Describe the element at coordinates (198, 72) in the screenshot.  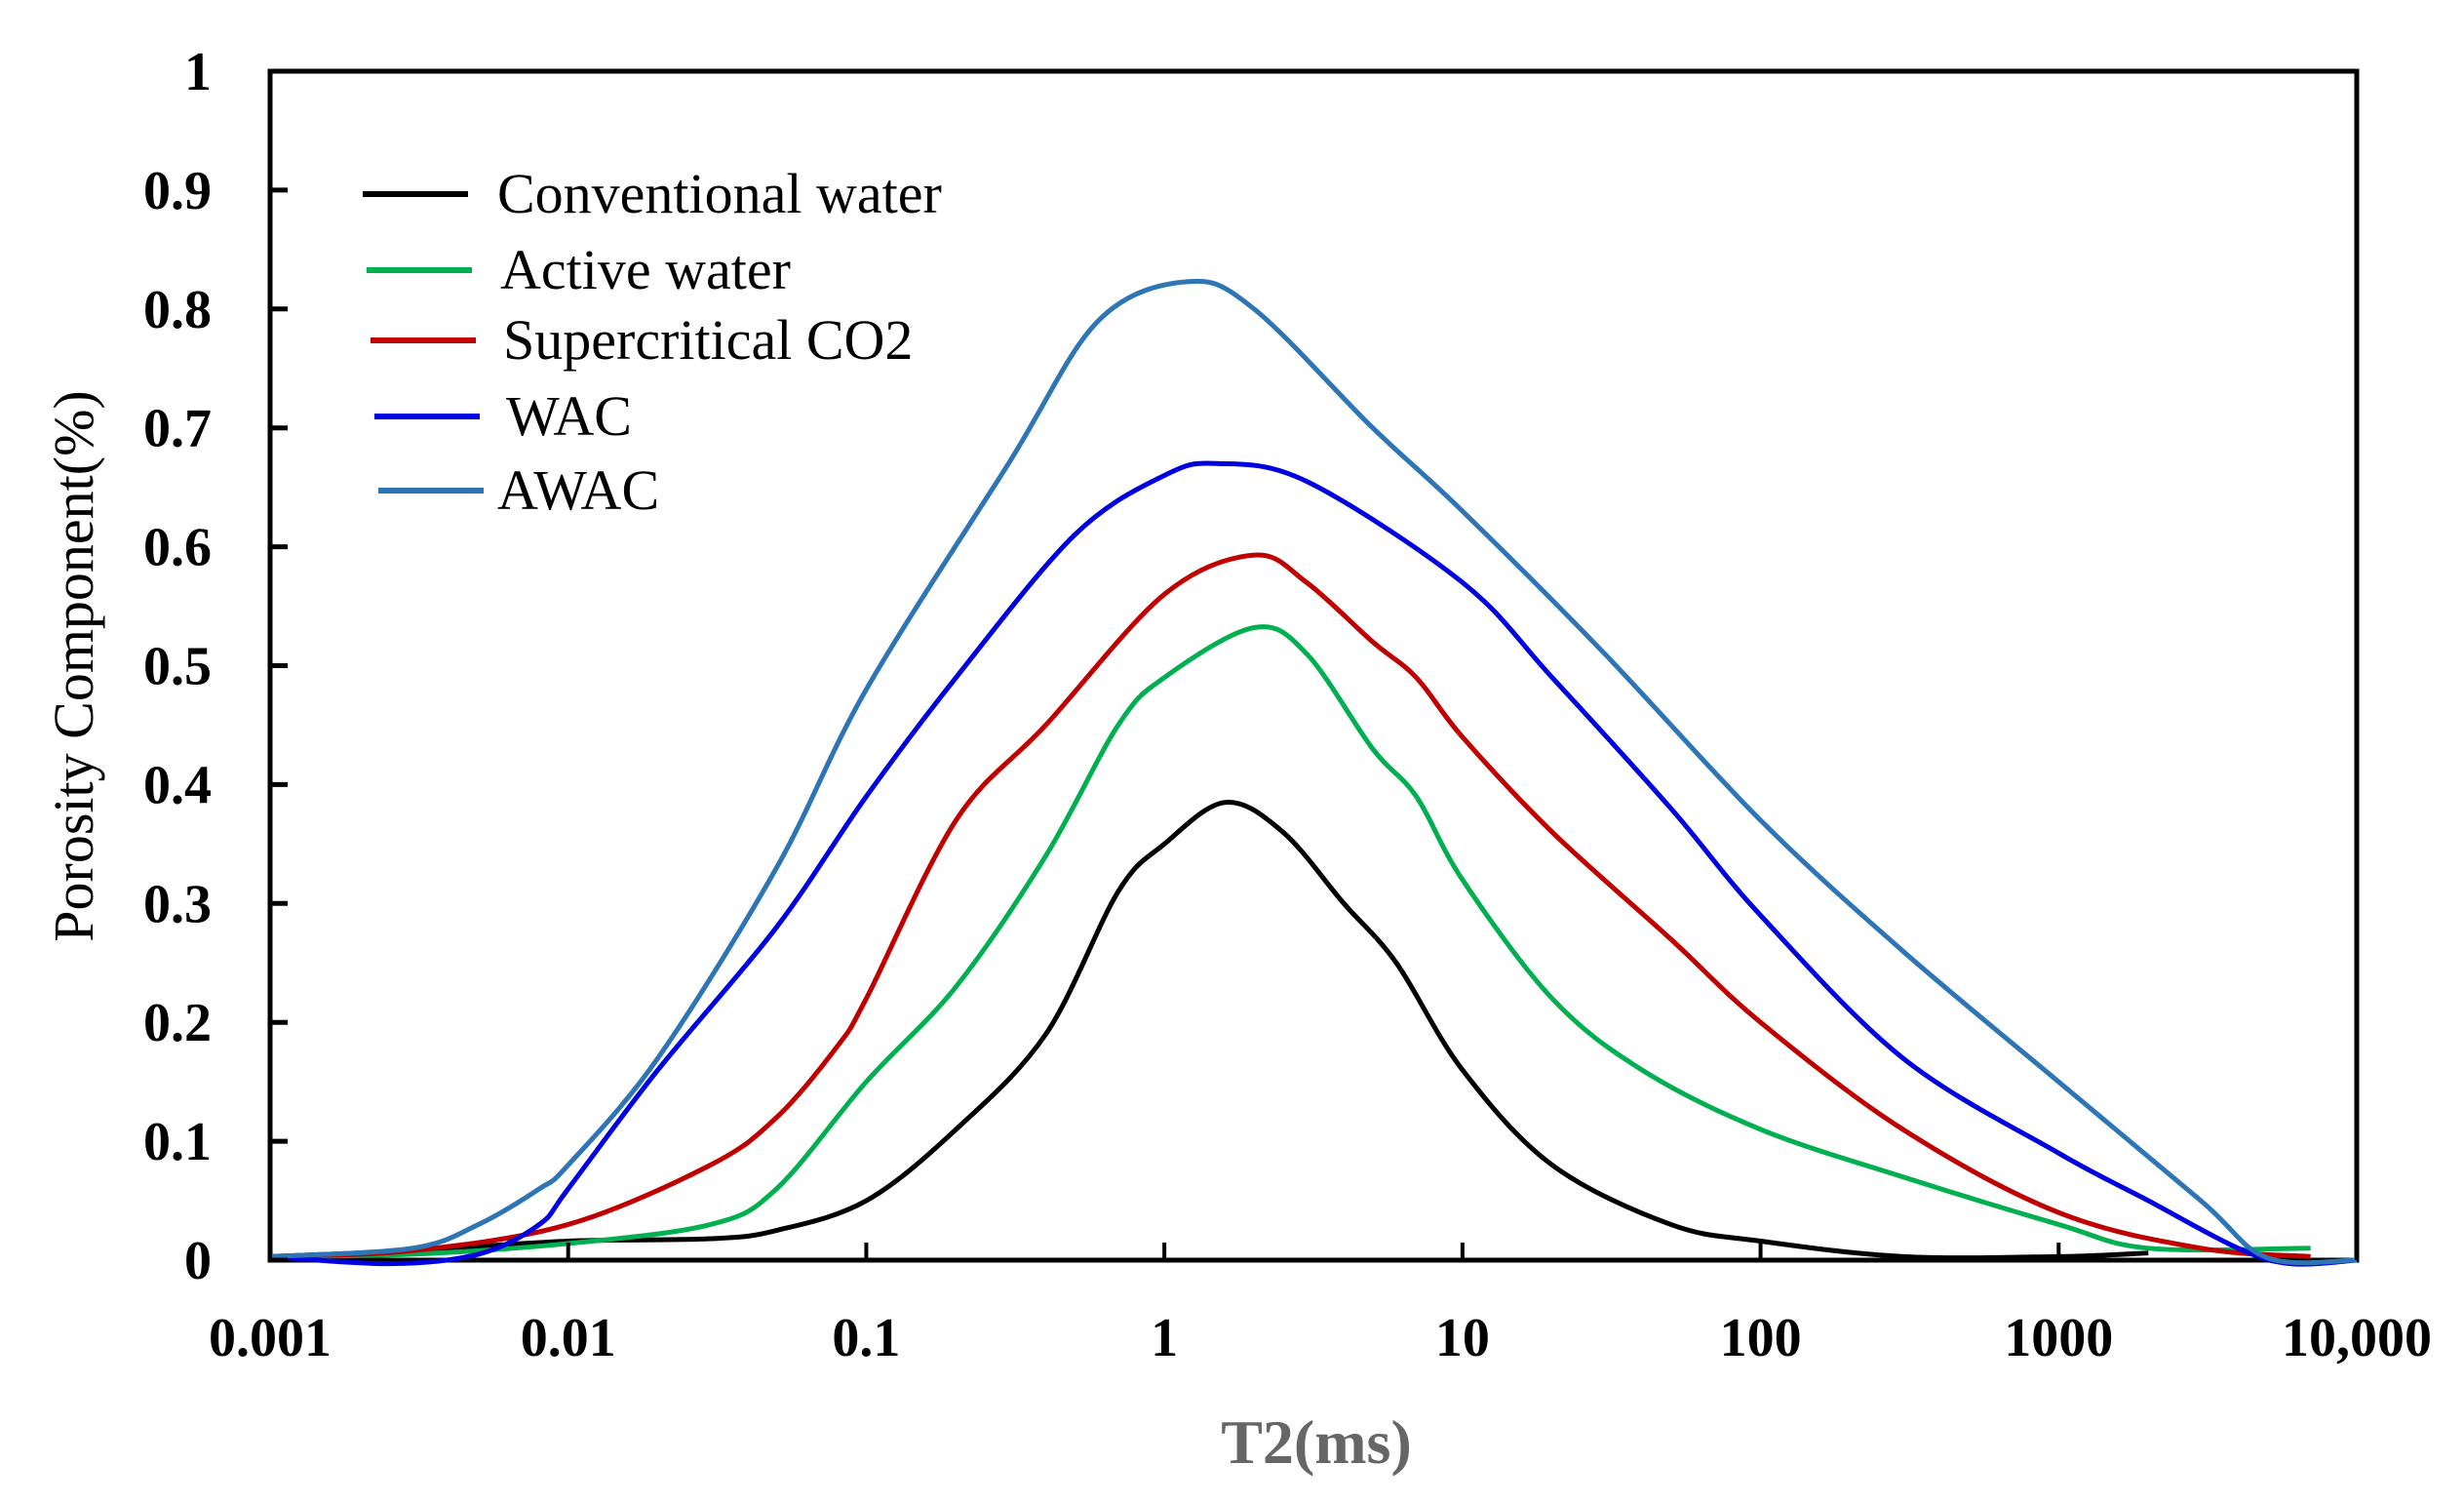
I see `y-tick-label: 1` at that location.